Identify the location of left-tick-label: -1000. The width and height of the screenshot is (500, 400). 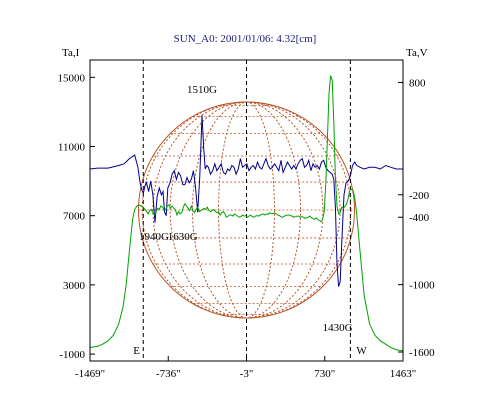
(72, 355).